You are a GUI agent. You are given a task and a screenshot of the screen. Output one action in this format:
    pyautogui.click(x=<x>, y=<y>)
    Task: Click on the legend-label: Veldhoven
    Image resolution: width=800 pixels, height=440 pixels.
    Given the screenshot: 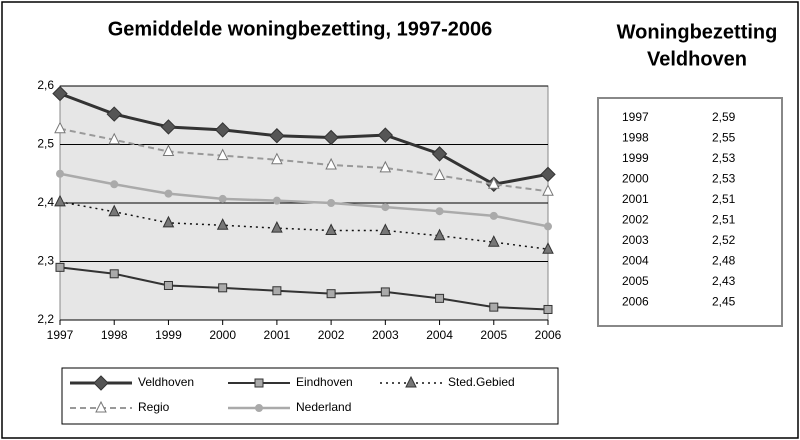 What is the action you would take?
    pyautogui.click(x=166, y=382)
    